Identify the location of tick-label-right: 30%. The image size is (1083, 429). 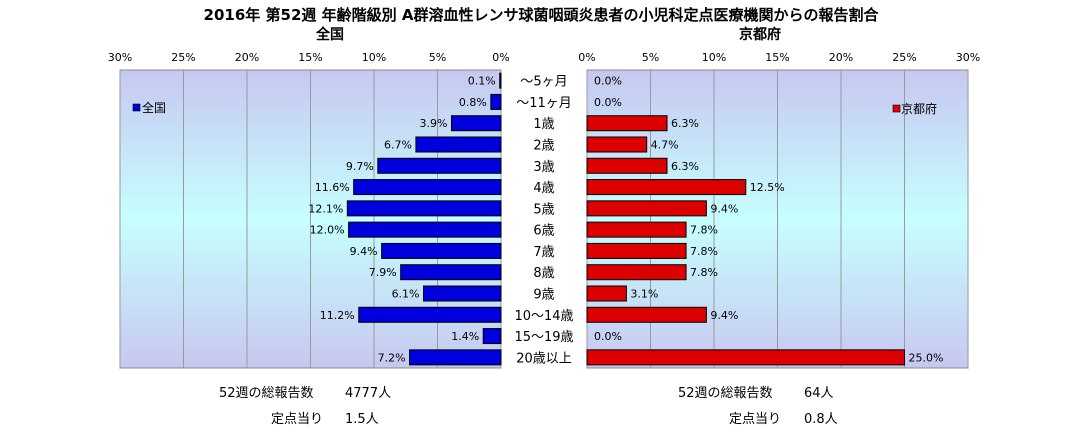
(968, 57).